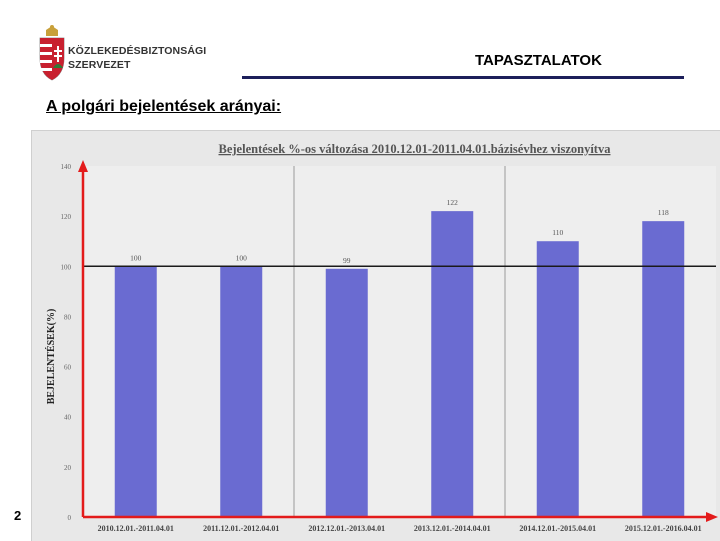 The width and height of the screenshot is (720, 541). What do you see at coordinates (83, 166) in the screenshot?
I see `y-axis-arrow-icon` at bounding box center [83, 166].